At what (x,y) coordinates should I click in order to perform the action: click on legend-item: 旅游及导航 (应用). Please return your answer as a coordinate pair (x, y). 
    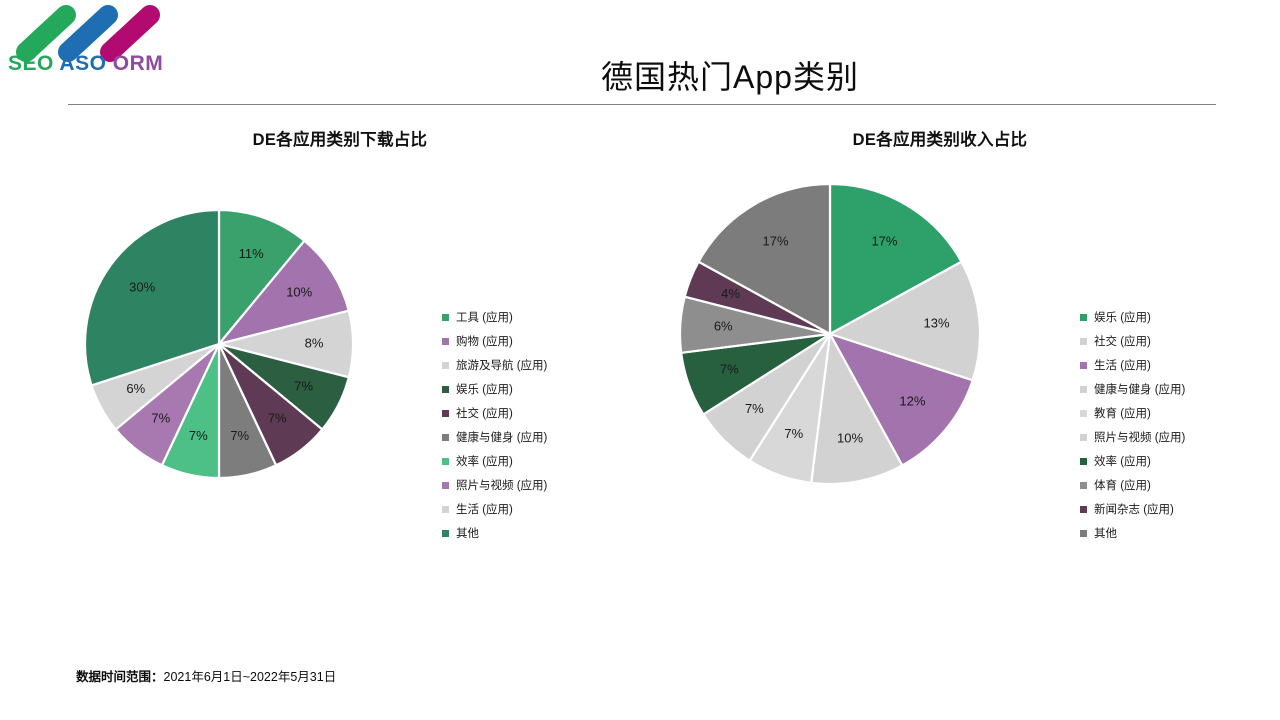
    Looking at the image, I should click on (494, 365).